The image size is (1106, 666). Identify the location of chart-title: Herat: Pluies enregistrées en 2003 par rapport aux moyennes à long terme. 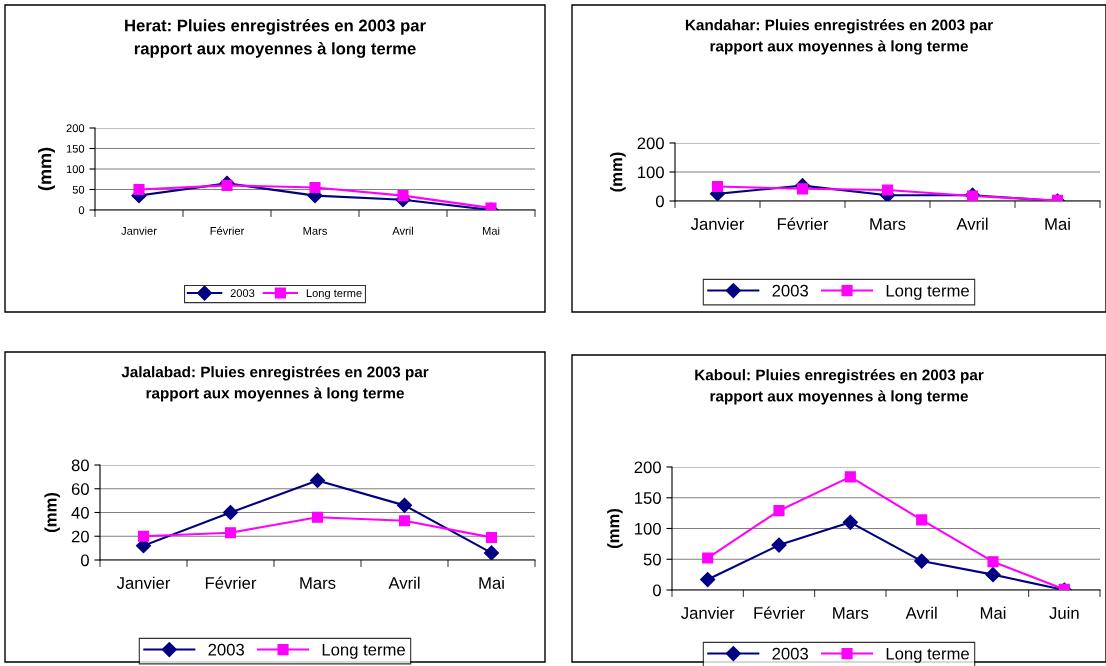
(275, 38).